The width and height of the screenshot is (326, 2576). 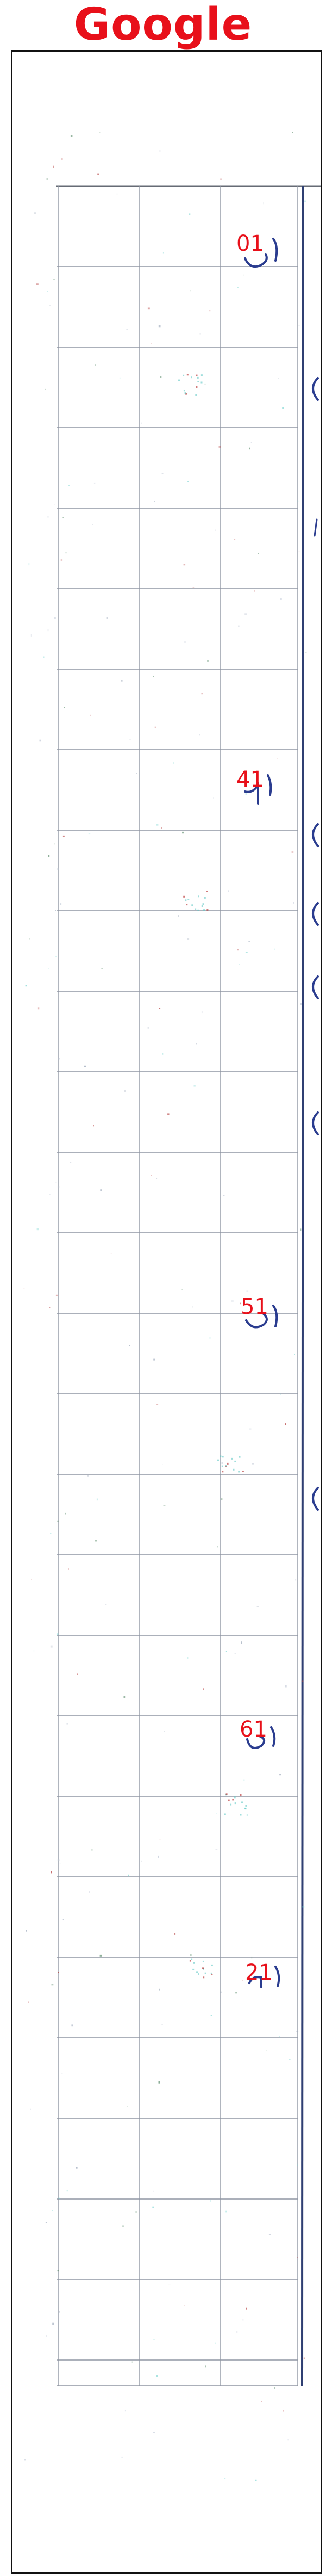 I want to click on margin-number-label: 41, so click(x=250, y=780).